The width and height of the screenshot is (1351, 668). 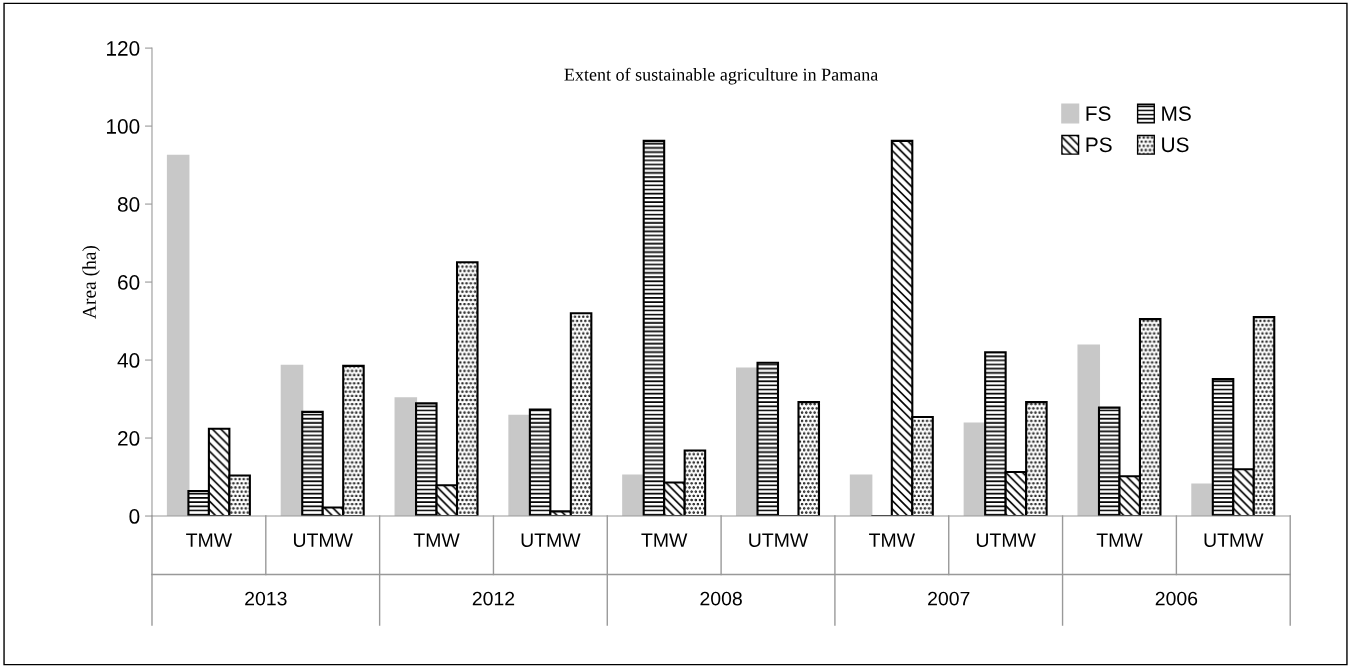 I want to click on text: 2012, so click(x=493, y=598).